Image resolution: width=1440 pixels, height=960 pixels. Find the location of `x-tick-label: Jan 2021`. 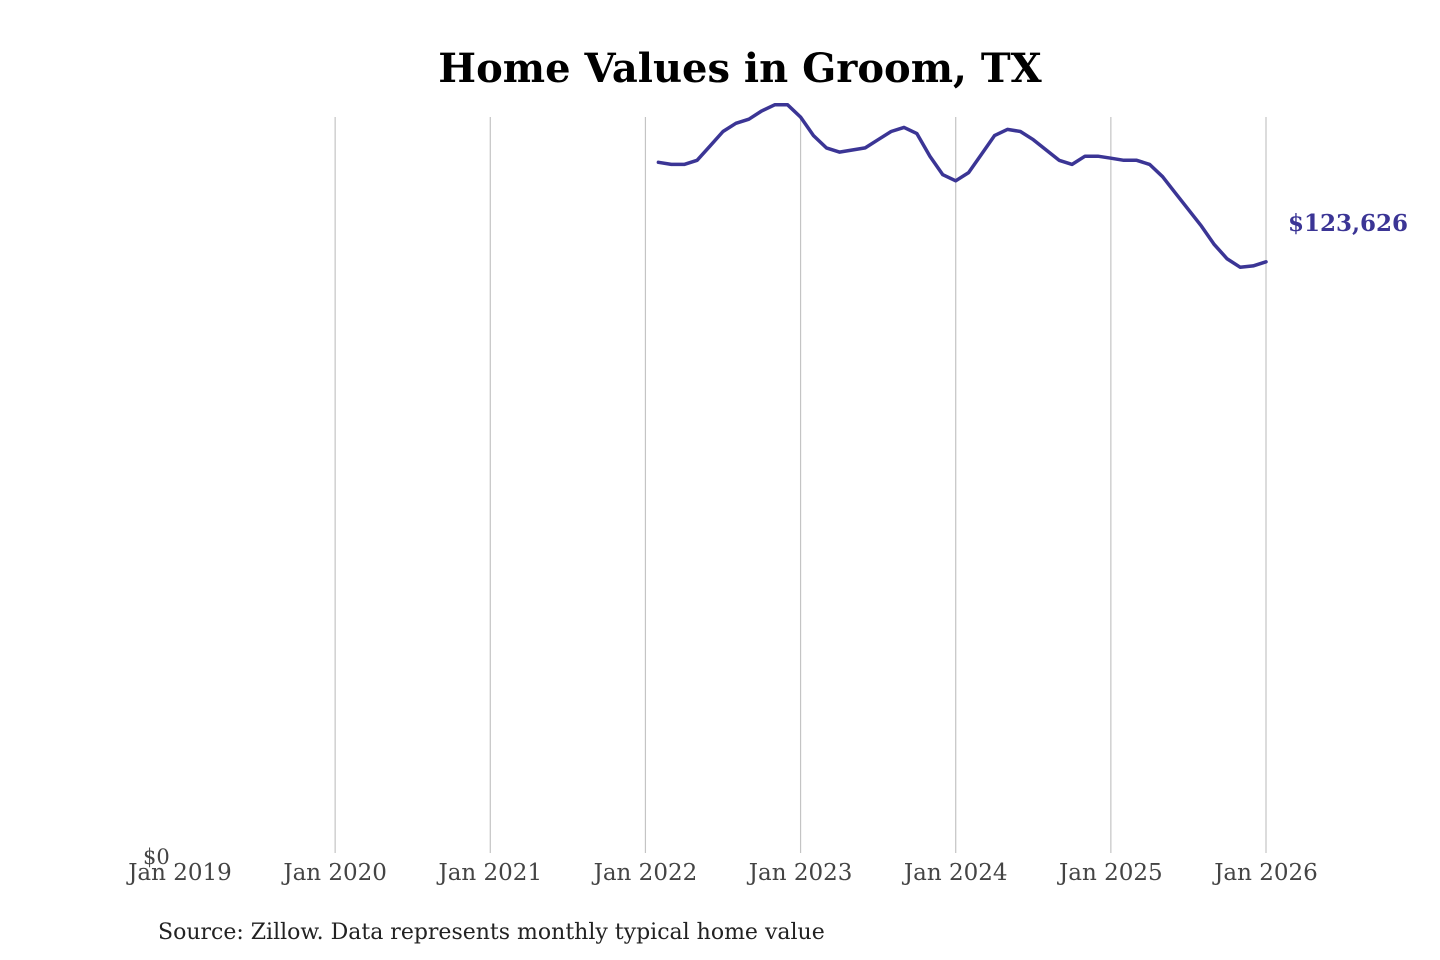

x-tick-label: Jan 2021 is located at coordinates (489, 873).